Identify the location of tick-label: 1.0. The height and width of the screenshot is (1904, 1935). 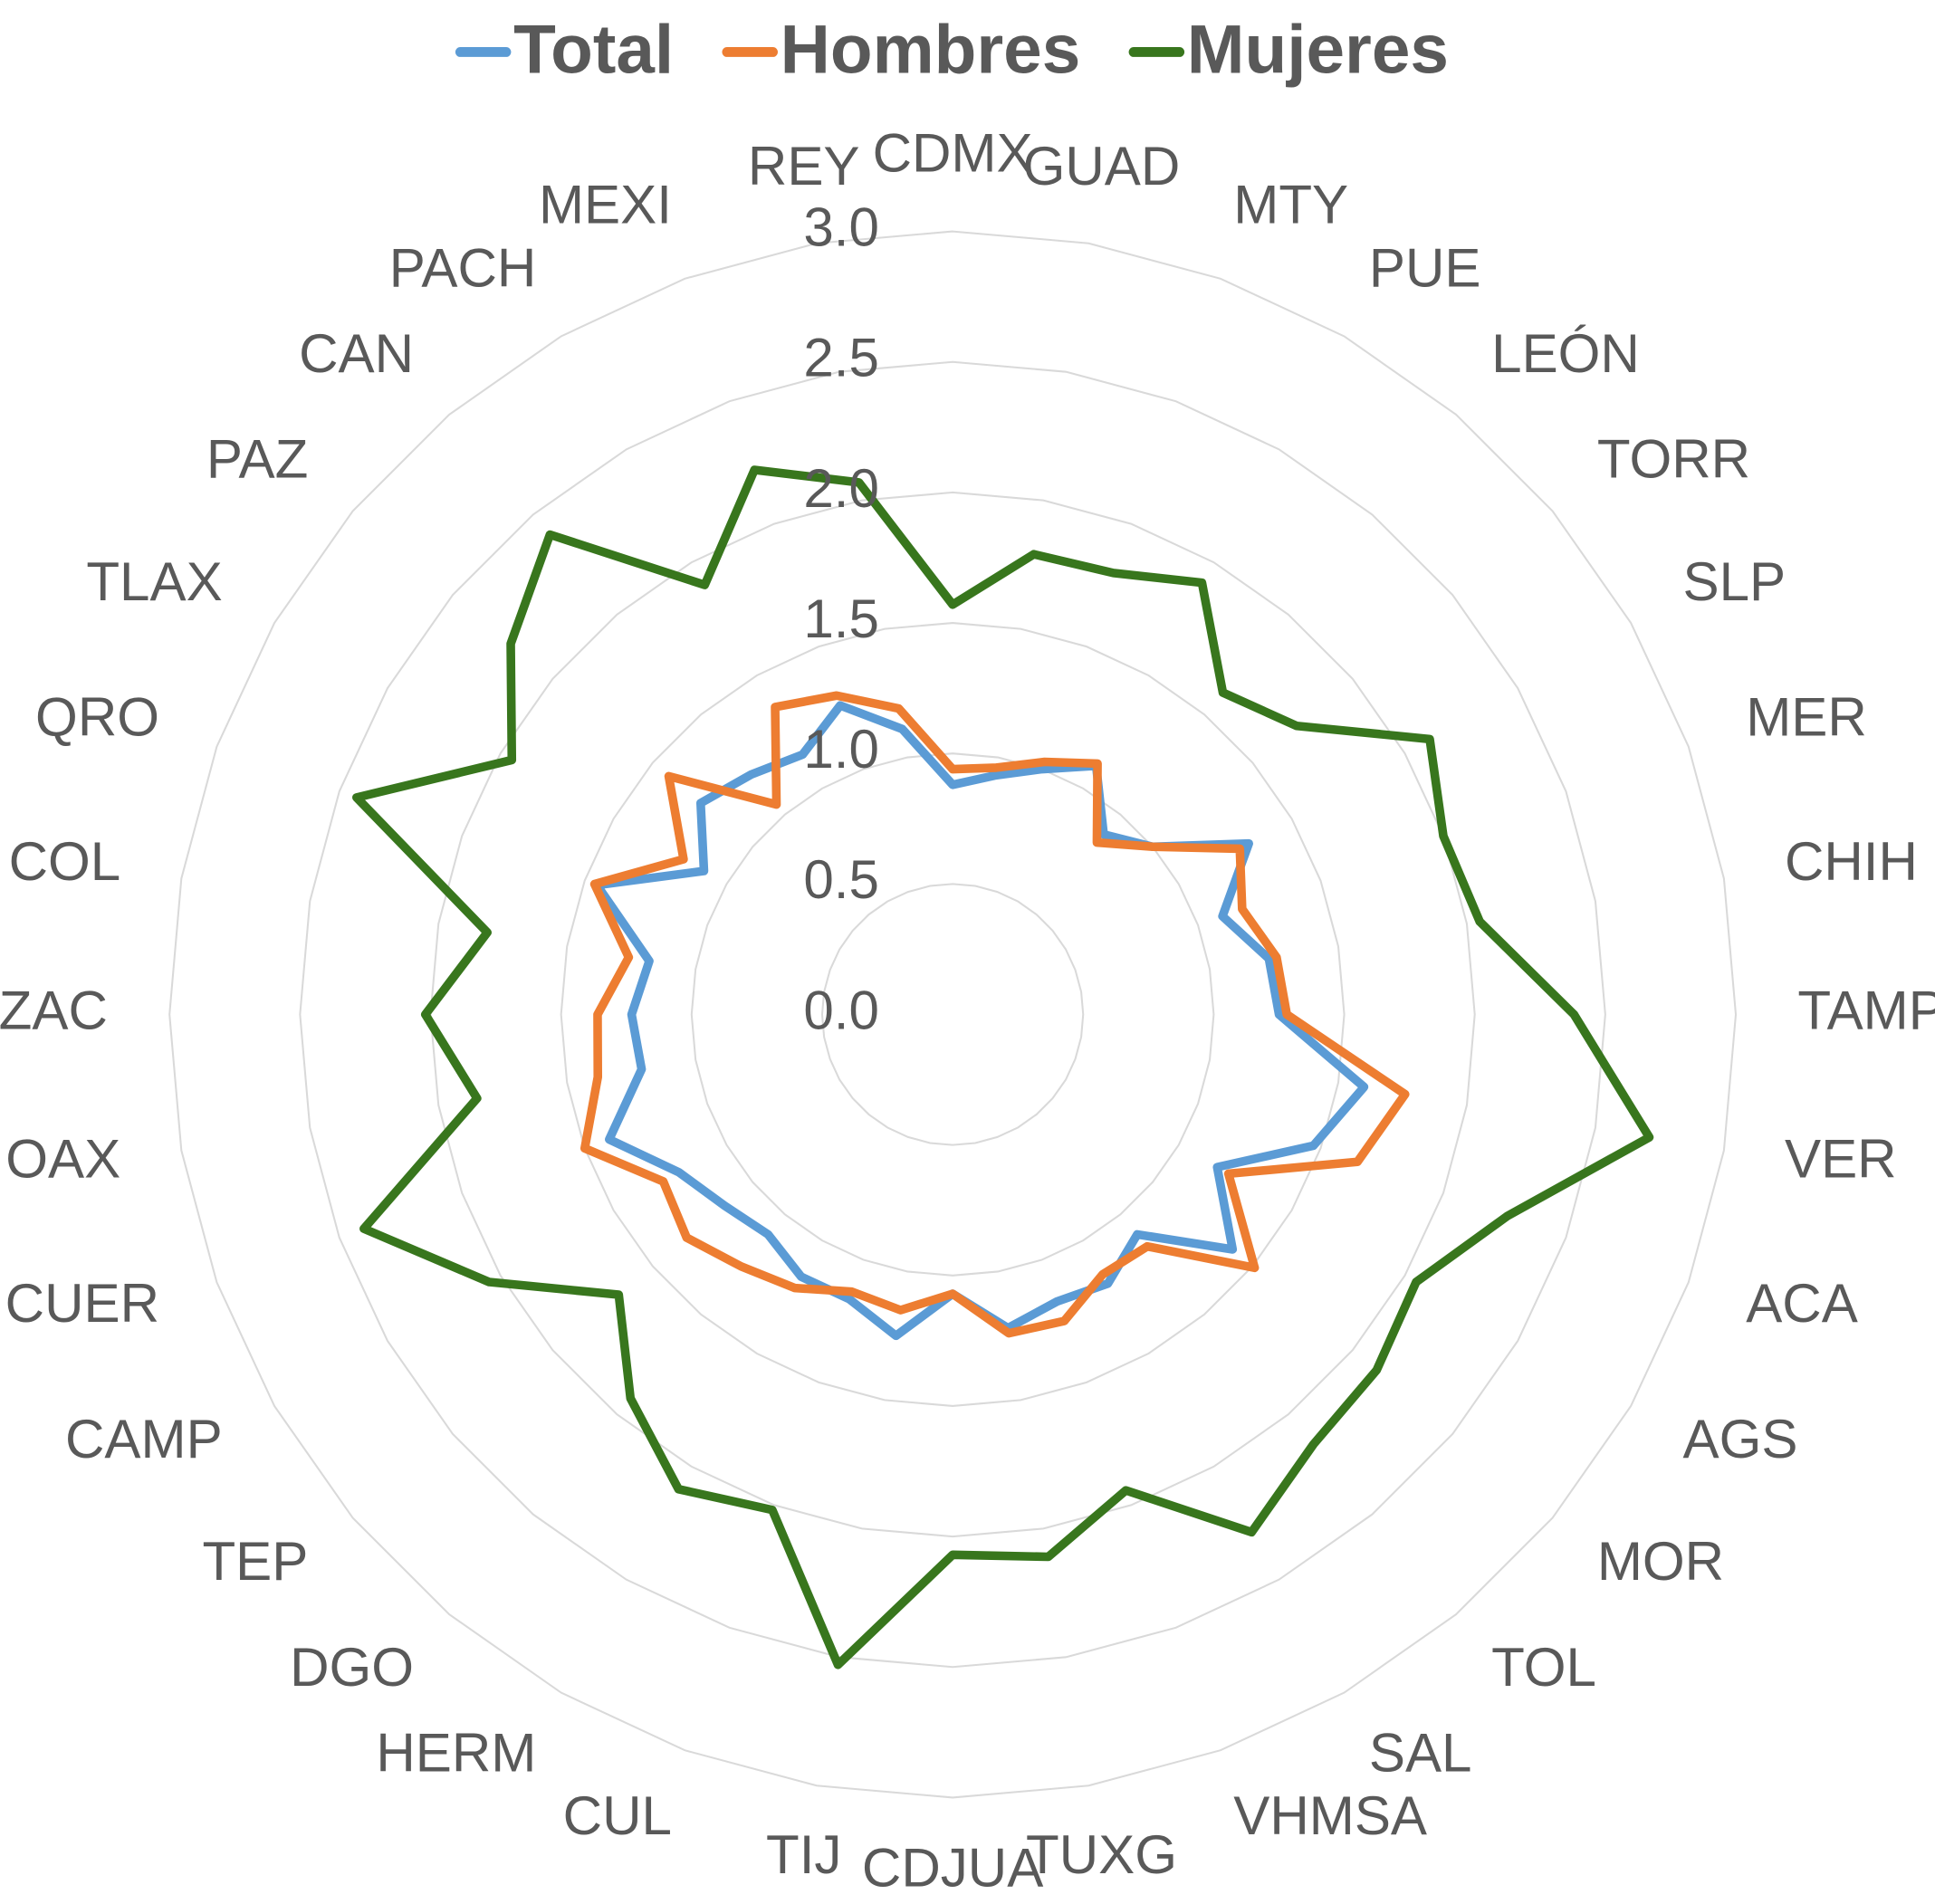
(841, 750).